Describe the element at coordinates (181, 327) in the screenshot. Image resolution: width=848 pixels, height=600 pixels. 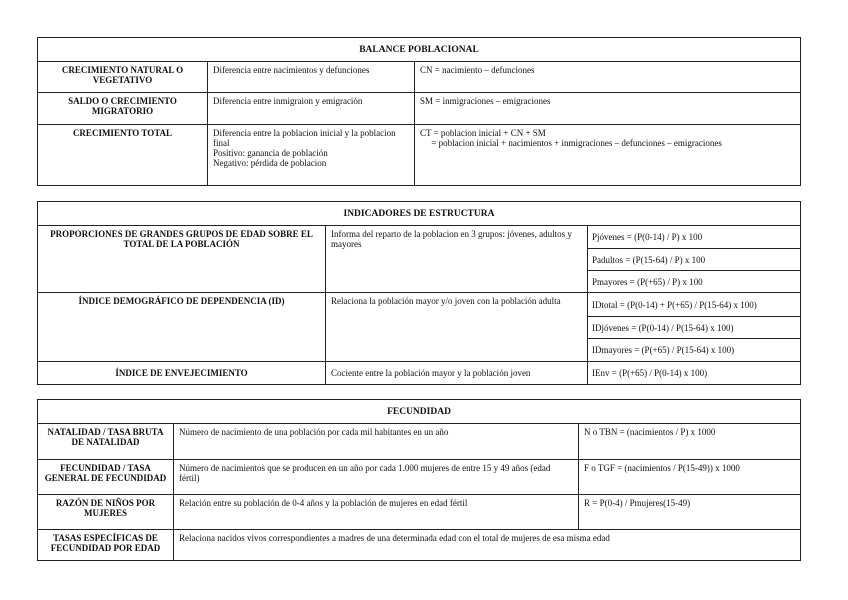
I see `concept-cell: ÍNDICE DEMOGRÁFICO DE DEPENDENCIA (ID)` at that location.